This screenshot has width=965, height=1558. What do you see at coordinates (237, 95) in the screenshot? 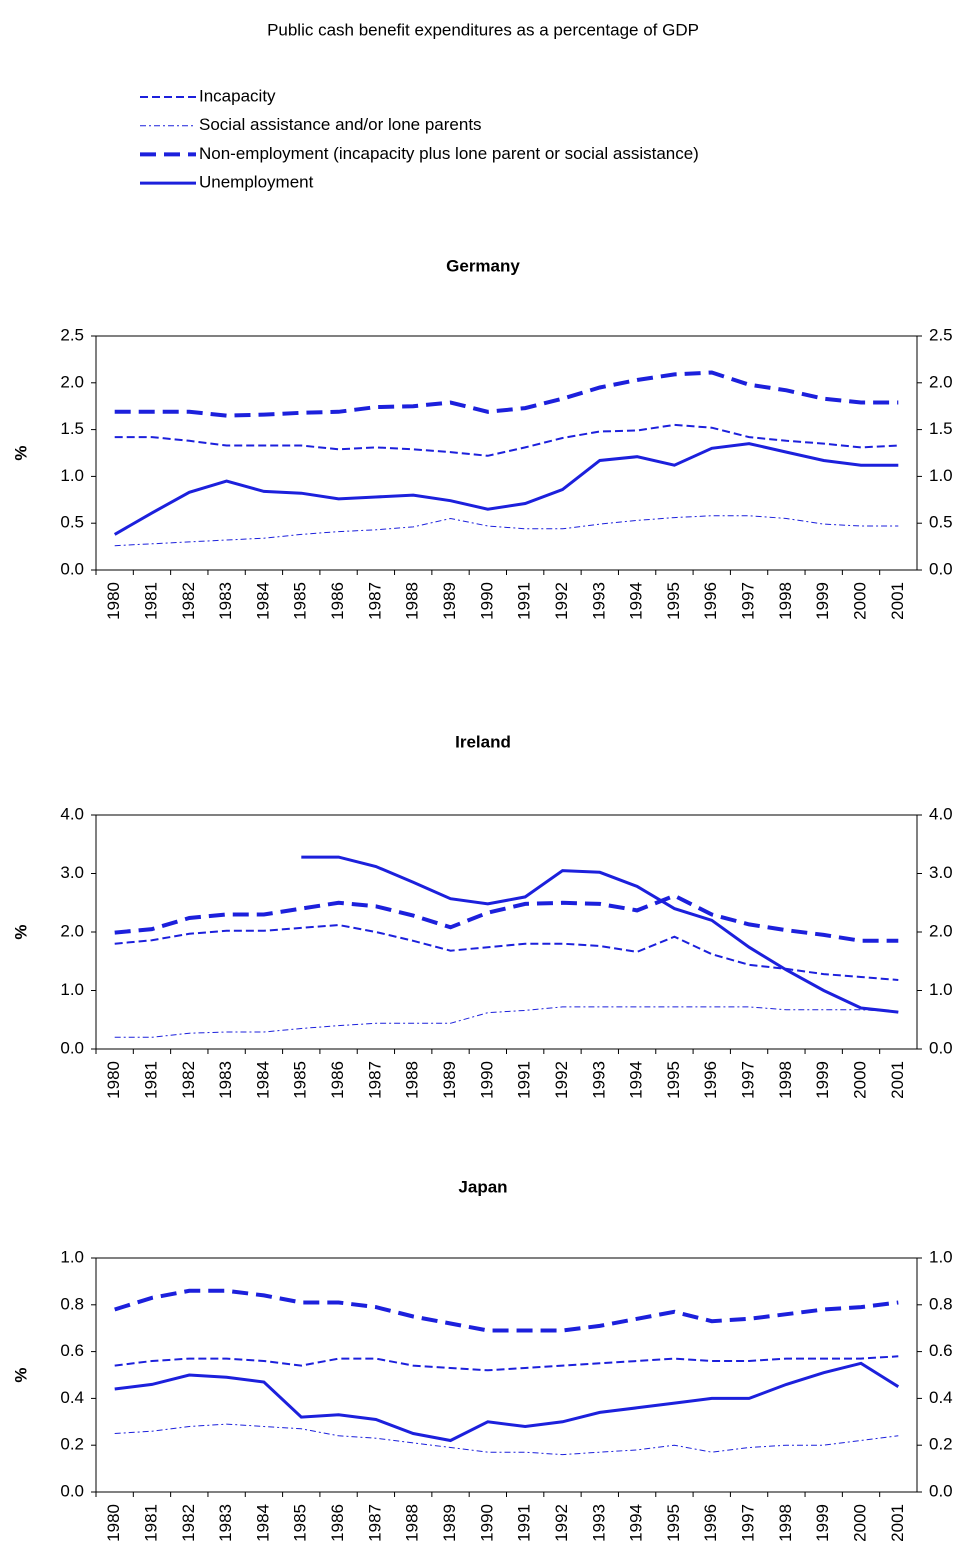
I see `legend-label: Incapacity` at bounding box center [237, 95].